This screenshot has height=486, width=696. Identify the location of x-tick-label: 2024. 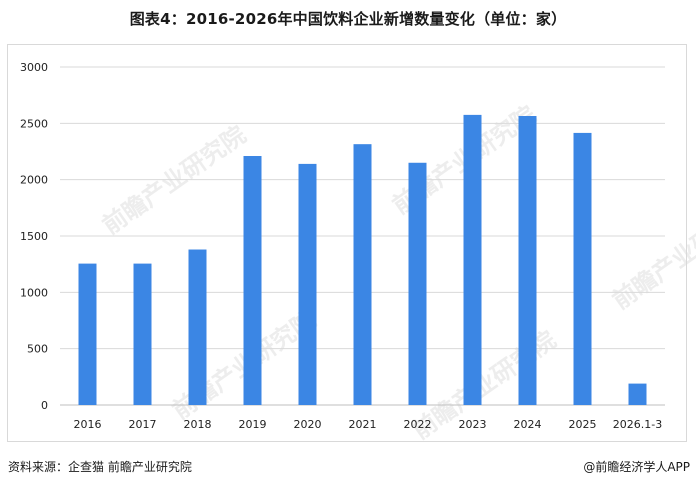
(528, 424).